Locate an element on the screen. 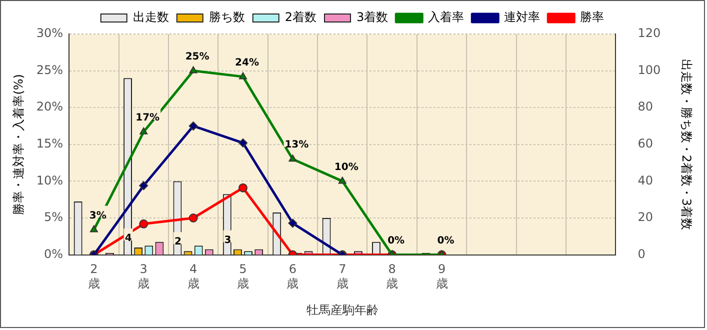 The width and height of the screenshot is (707, 330). y-axis-title: 勝率・連対率・入着率(%) is located at coordinates (18, 144).